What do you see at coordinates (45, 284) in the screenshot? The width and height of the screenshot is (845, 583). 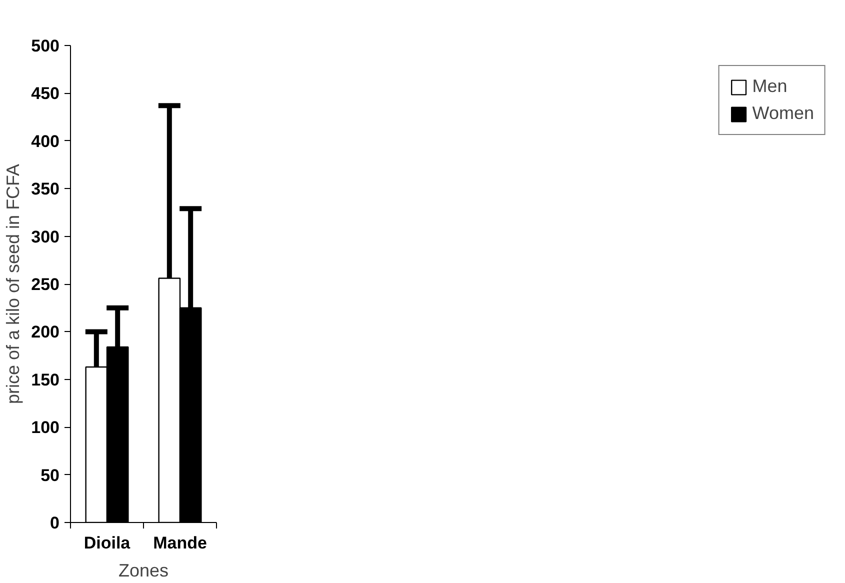 I see `y-tick-label: 250` at bounding box center [45, 284].